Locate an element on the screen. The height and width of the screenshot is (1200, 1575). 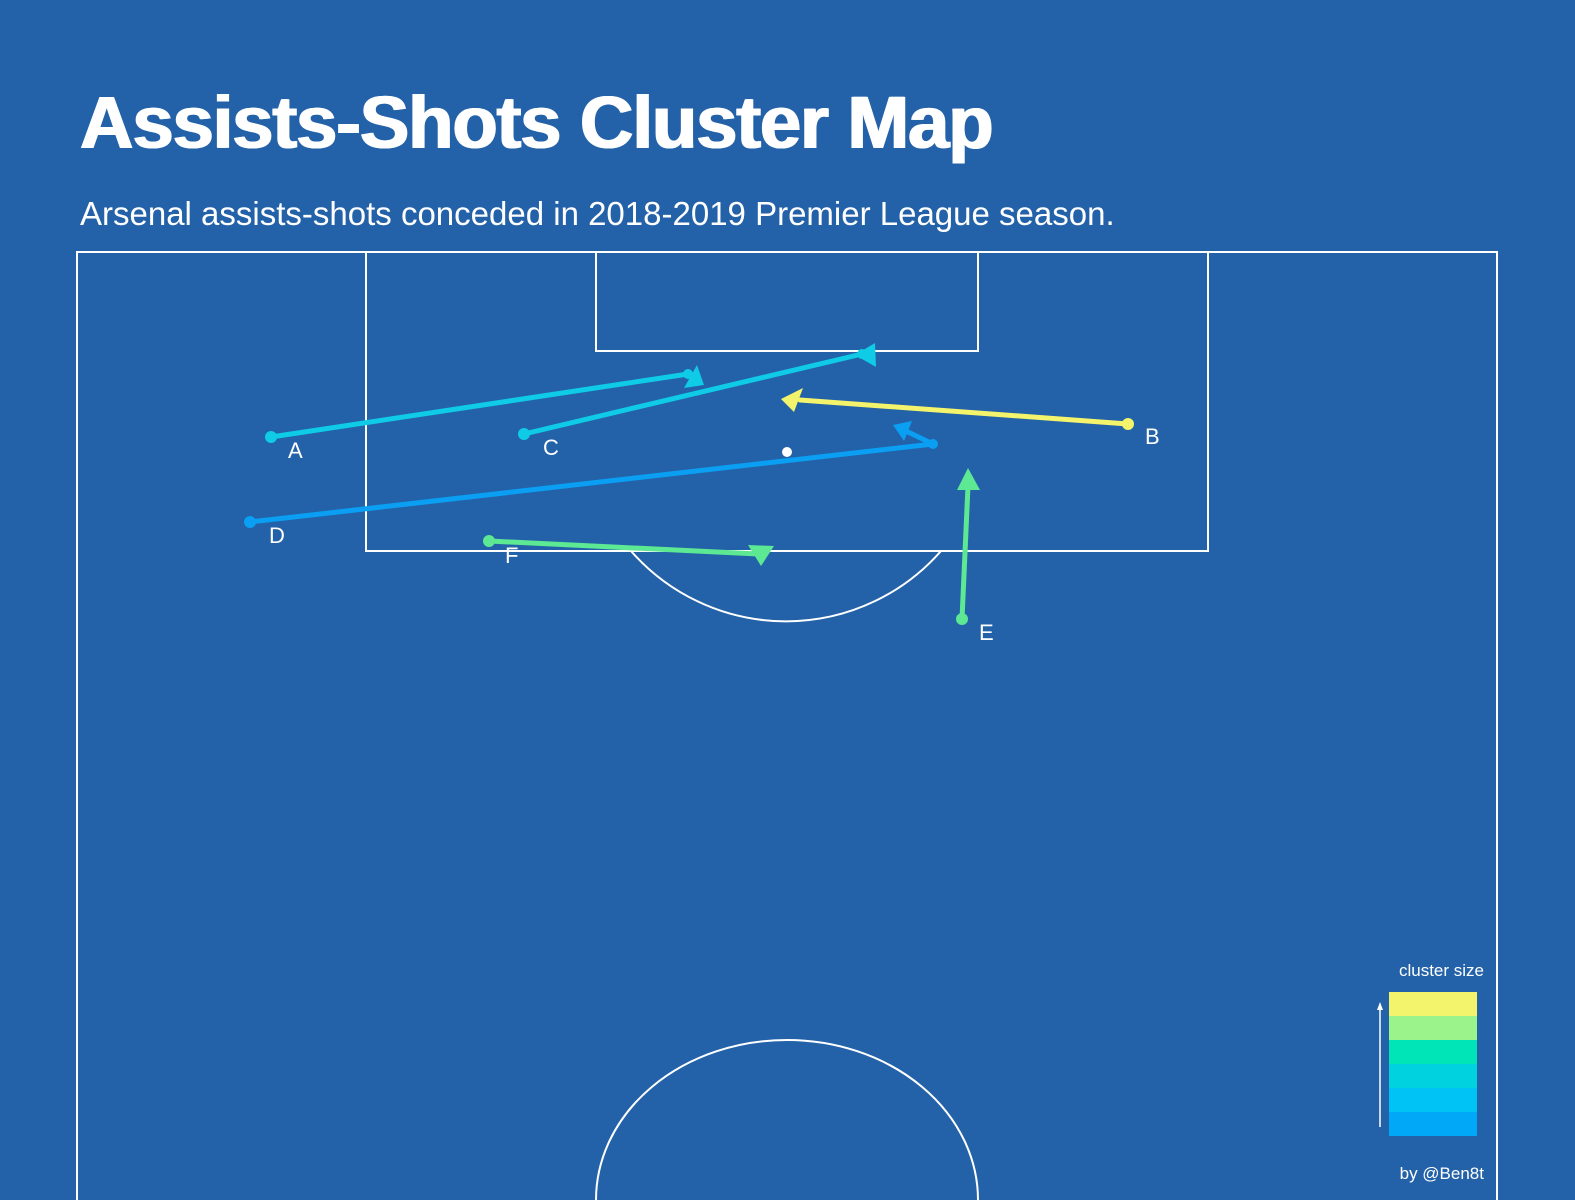
cluster-b-start is located at coordinates (1128, 424).